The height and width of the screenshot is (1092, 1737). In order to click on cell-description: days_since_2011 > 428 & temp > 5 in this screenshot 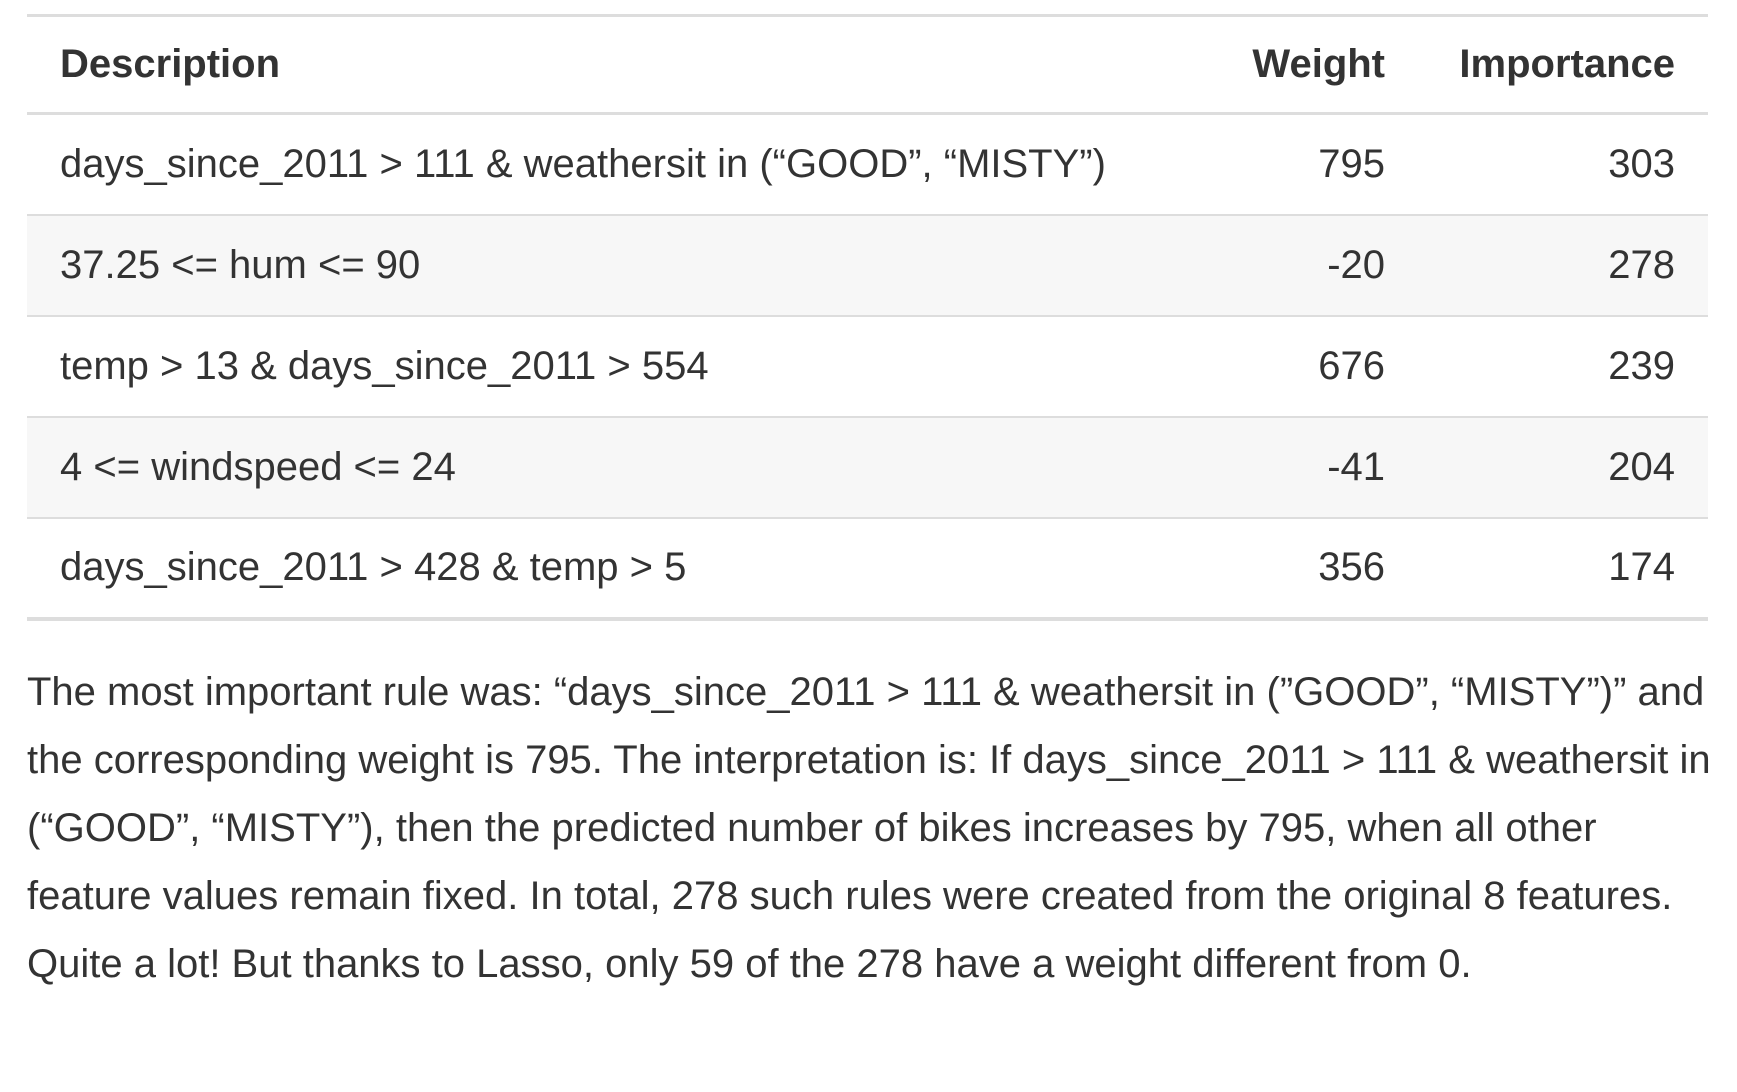, I will do `click(622, 569)`.